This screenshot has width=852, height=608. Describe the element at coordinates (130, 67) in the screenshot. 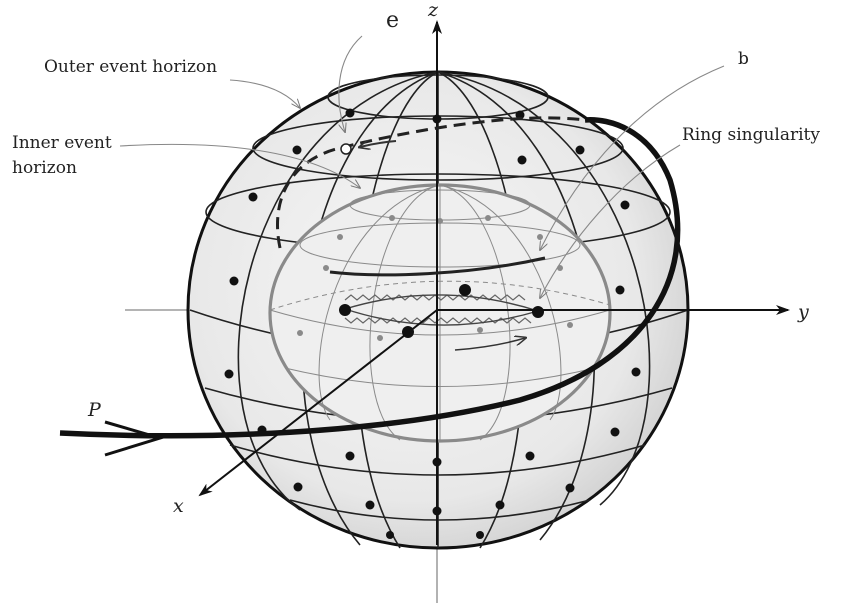

I see `label-outer-event-horizon: Outer event horizon` at that location.